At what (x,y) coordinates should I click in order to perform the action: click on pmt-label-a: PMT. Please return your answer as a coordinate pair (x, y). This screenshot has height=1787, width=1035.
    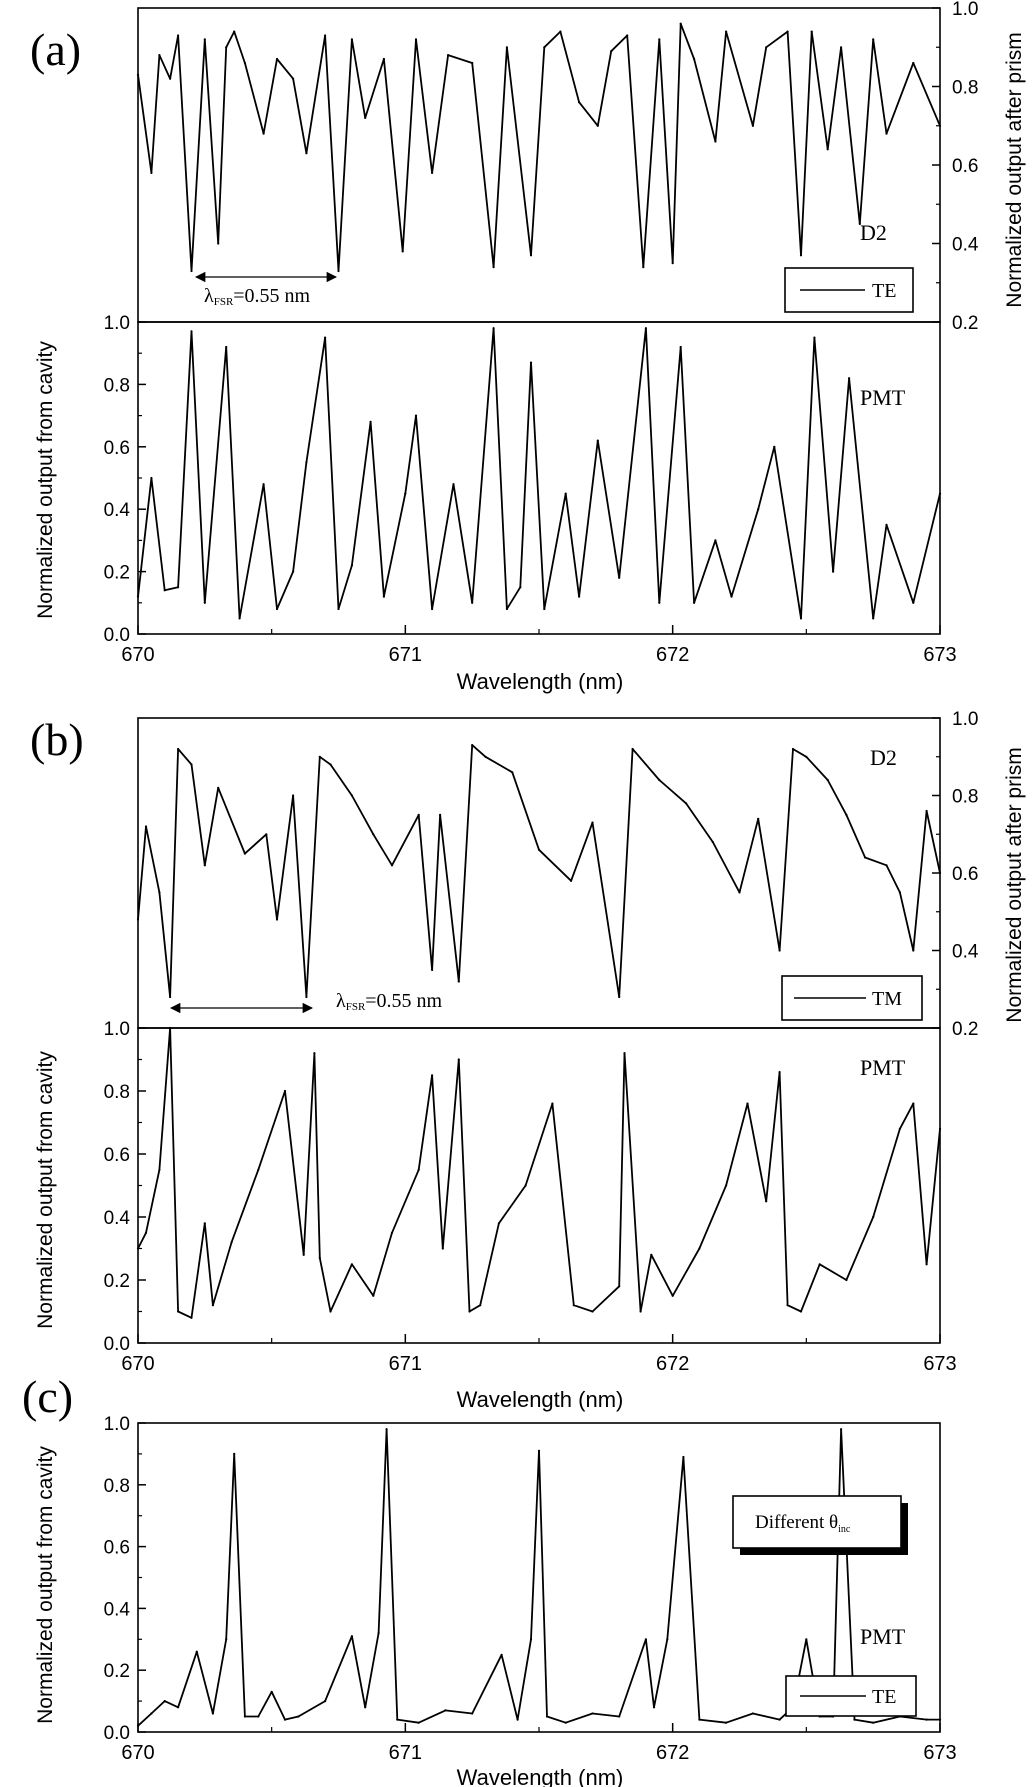
    Looking at the image, I should click on (883, 397).